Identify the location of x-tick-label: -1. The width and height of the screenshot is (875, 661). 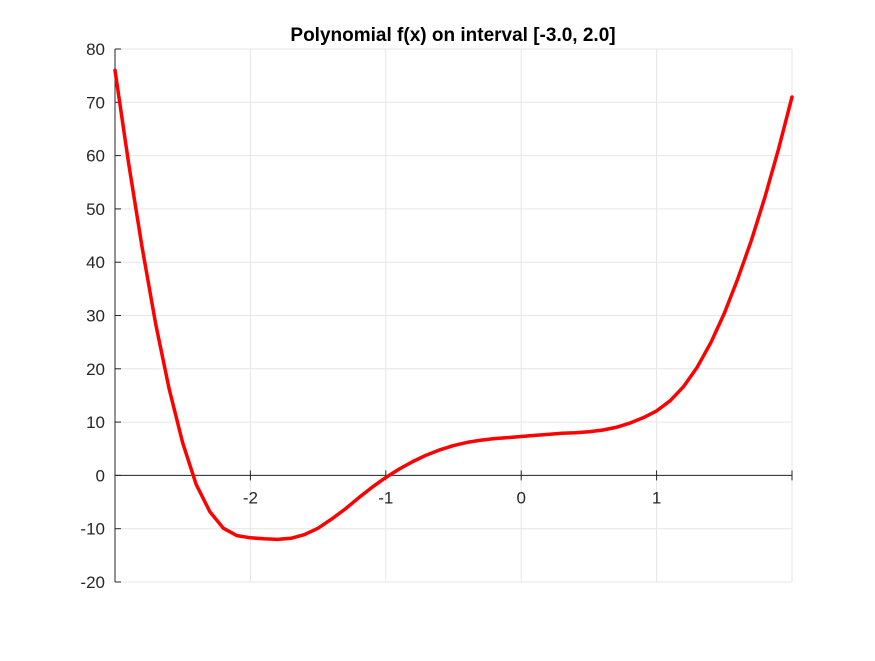
(385, 497).